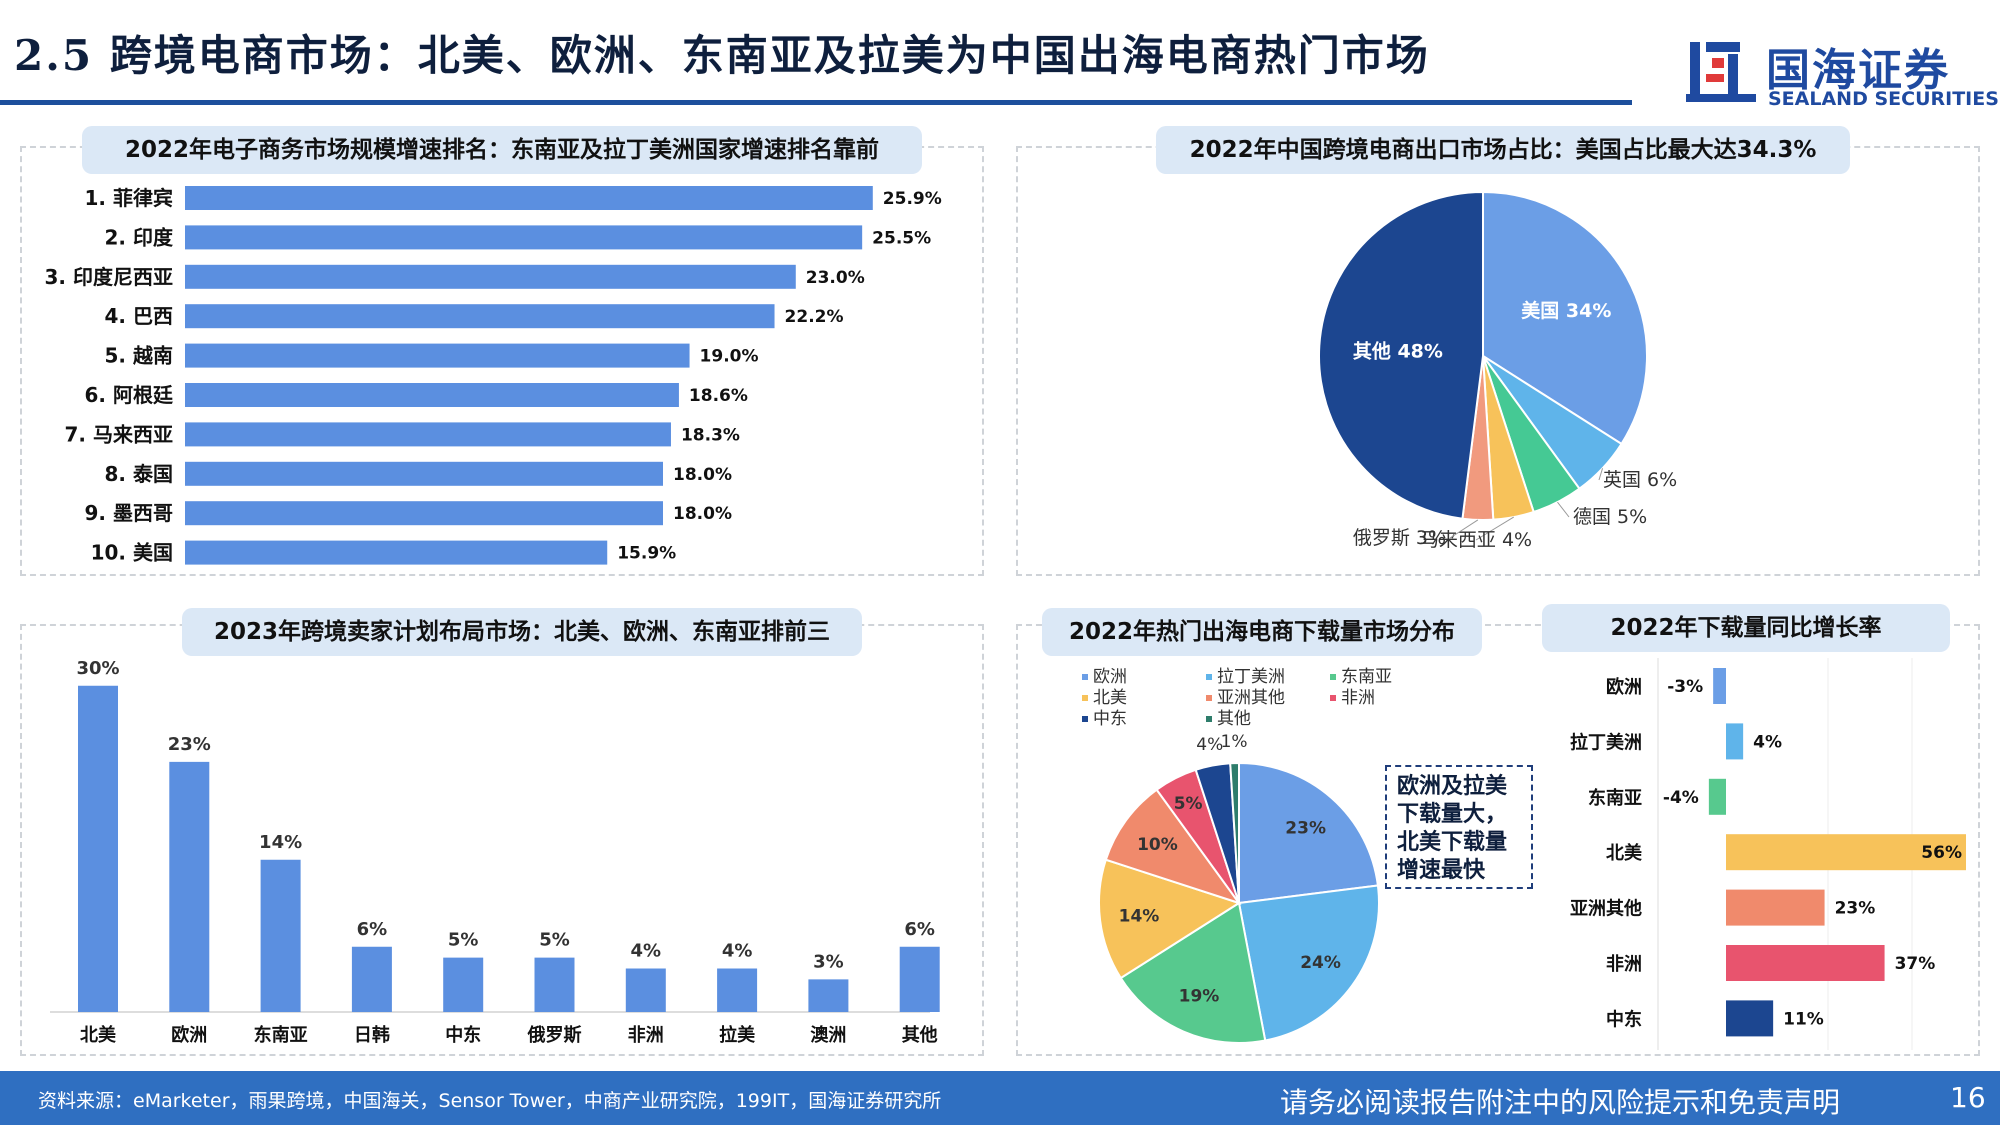  Describe the element at coordinates (97, 668) in the screenshot. I see `data-label: 30%` at that location.